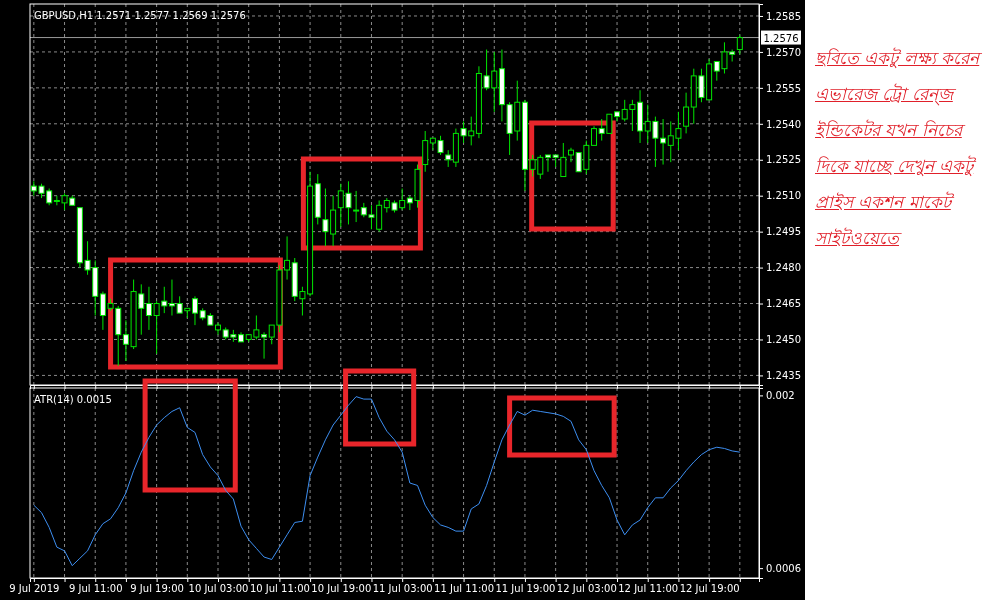 The width and height of the screenshot is (1006, 600). I want to click on text: ছবিতে একটু লক্ষ্য করেন এভারেজ ট্রো রেন্জ ইন্ডিকেটর যখন নিচের দিকে যাচ্ছে দেখুন একটু প্রাইস একশন মাকেট সাইটওয়েতে, so click(899, 148).